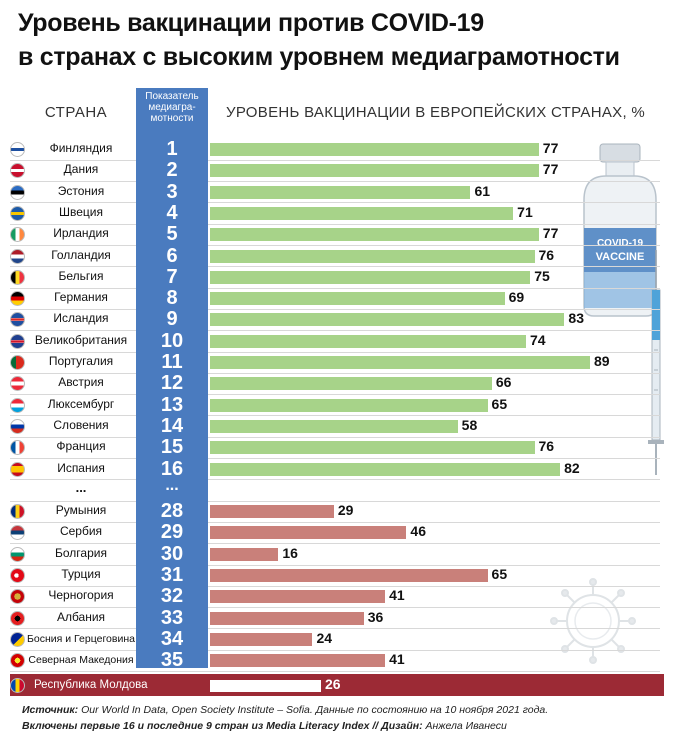 The height and width of the screenshot is (740, 674). Describe the element at coordinates (172, 234) in the screenshot. I see `media-literacy-rank: 5` at that location.